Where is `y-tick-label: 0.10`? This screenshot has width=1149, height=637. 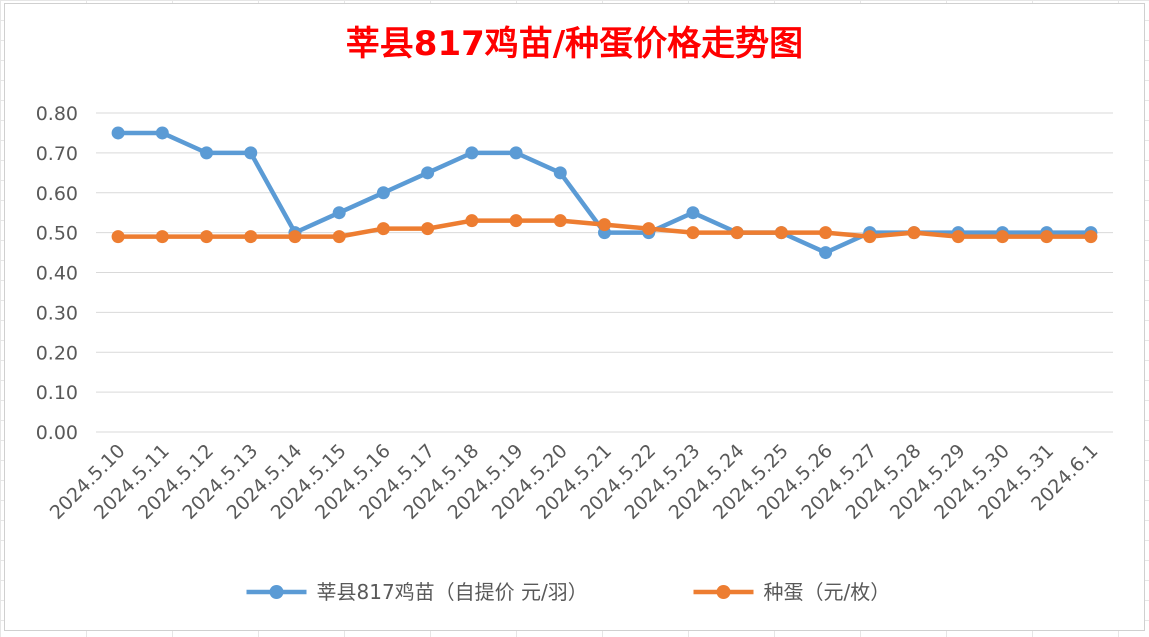
y-tick-label: 0.10 is located at coordinates (57, 393).